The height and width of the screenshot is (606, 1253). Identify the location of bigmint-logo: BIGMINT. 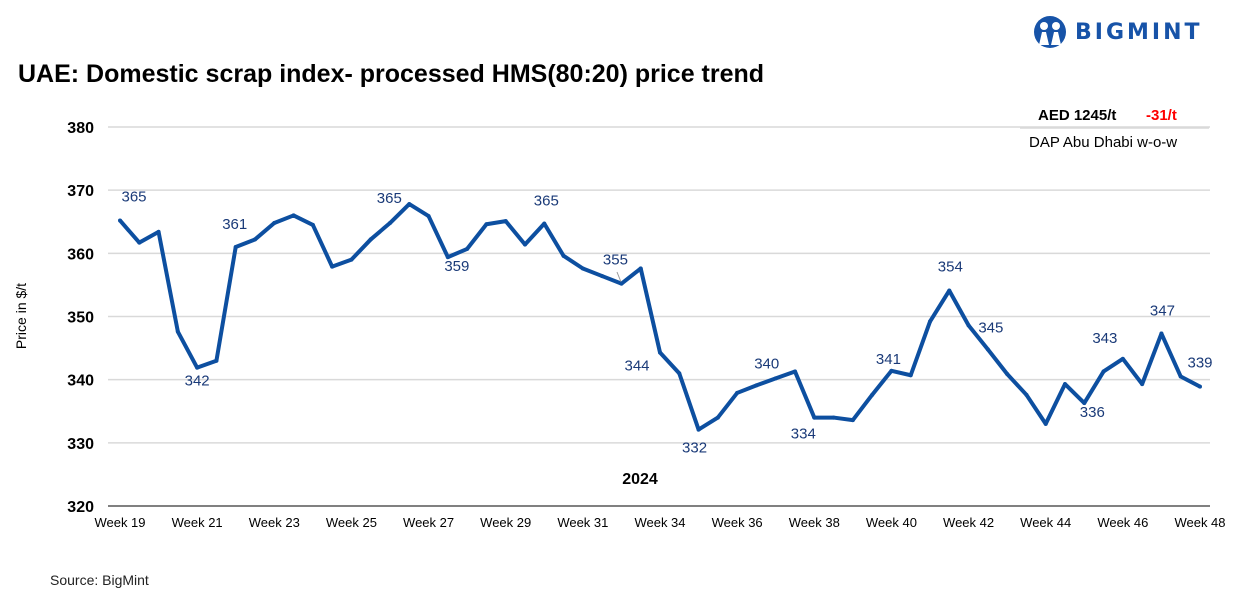
(1118, 32).